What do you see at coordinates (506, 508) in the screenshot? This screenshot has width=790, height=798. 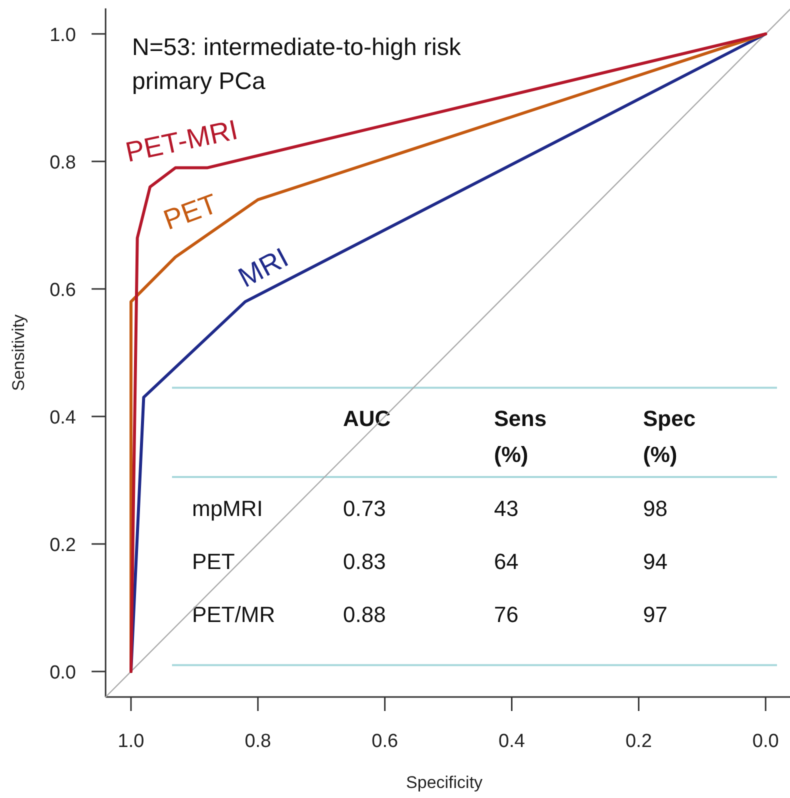 I see `text: 43` at bounding box center [506, 508].